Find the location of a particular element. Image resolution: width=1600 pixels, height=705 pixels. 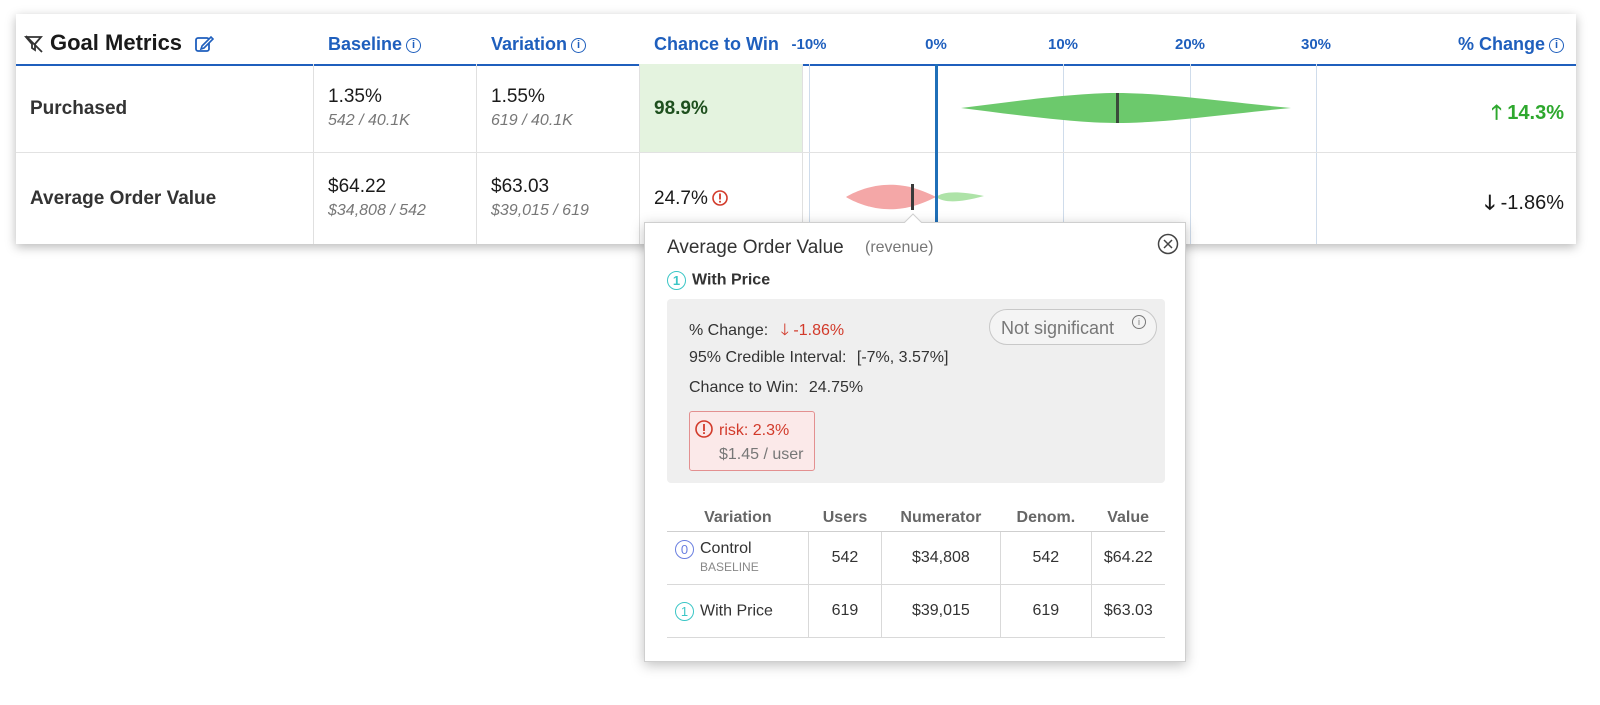

axis-tick: 20% is located at coordinates (1190, 44).